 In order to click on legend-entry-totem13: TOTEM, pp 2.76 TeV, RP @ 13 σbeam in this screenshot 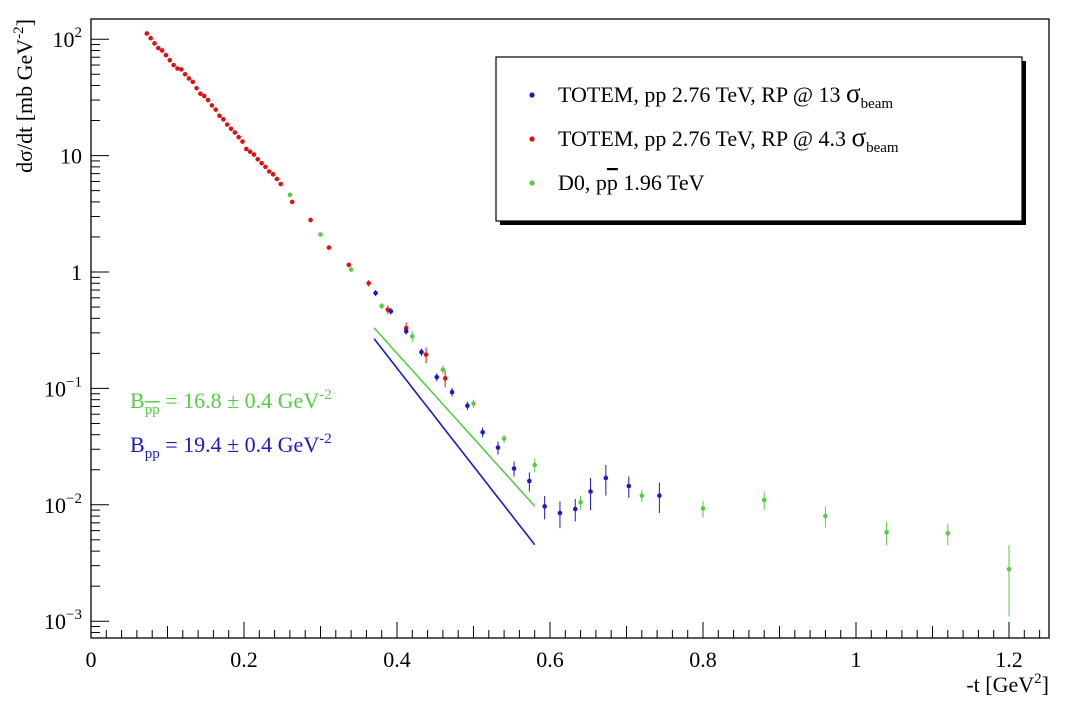, I will do `click(711, 95)`.